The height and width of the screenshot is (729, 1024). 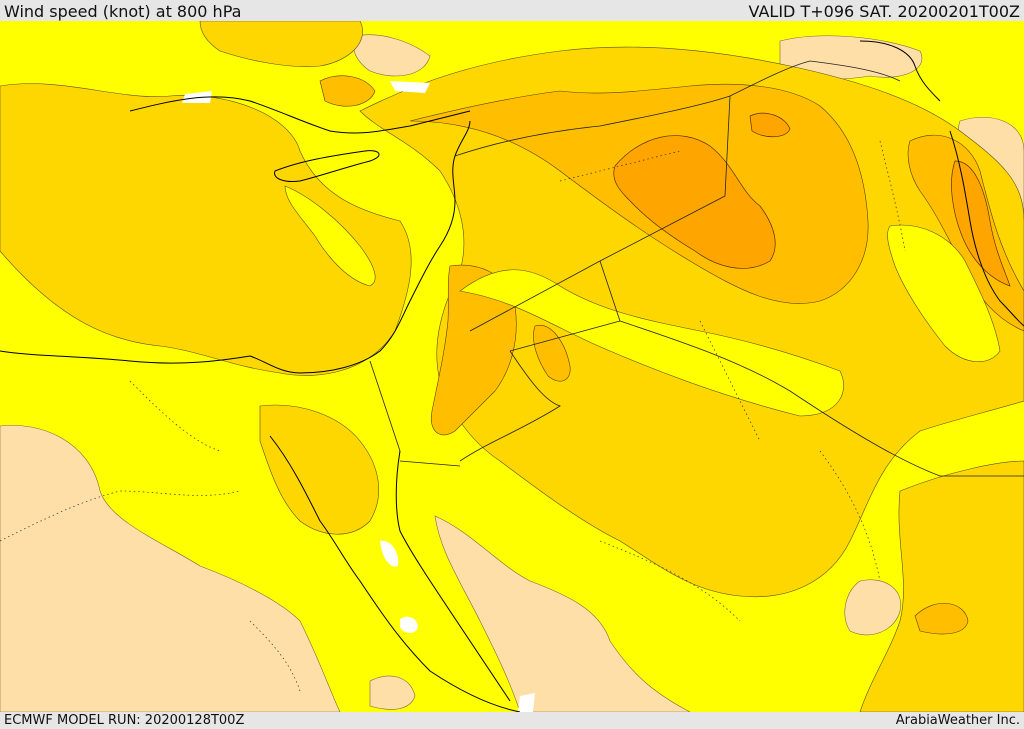 I want to click on border-jordan-saudi, so click(x=565, y=336).